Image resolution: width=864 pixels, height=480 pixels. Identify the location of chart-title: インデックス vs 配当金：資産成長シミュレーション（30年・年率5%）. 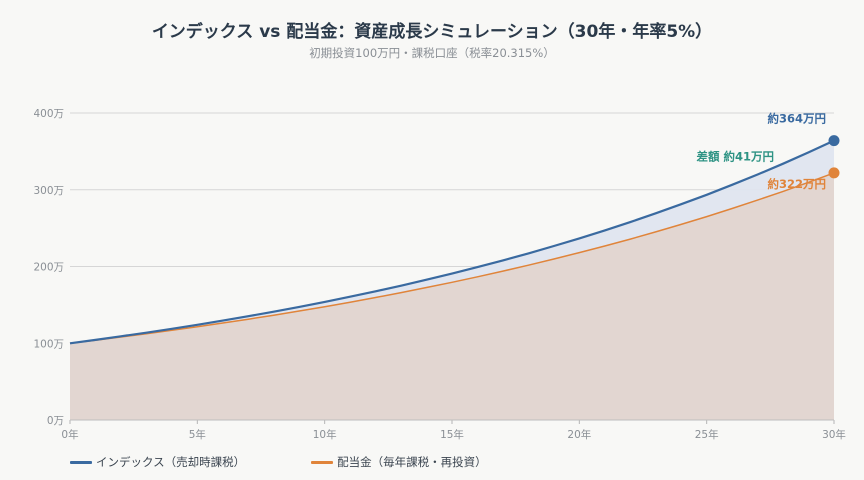
(432, 32).